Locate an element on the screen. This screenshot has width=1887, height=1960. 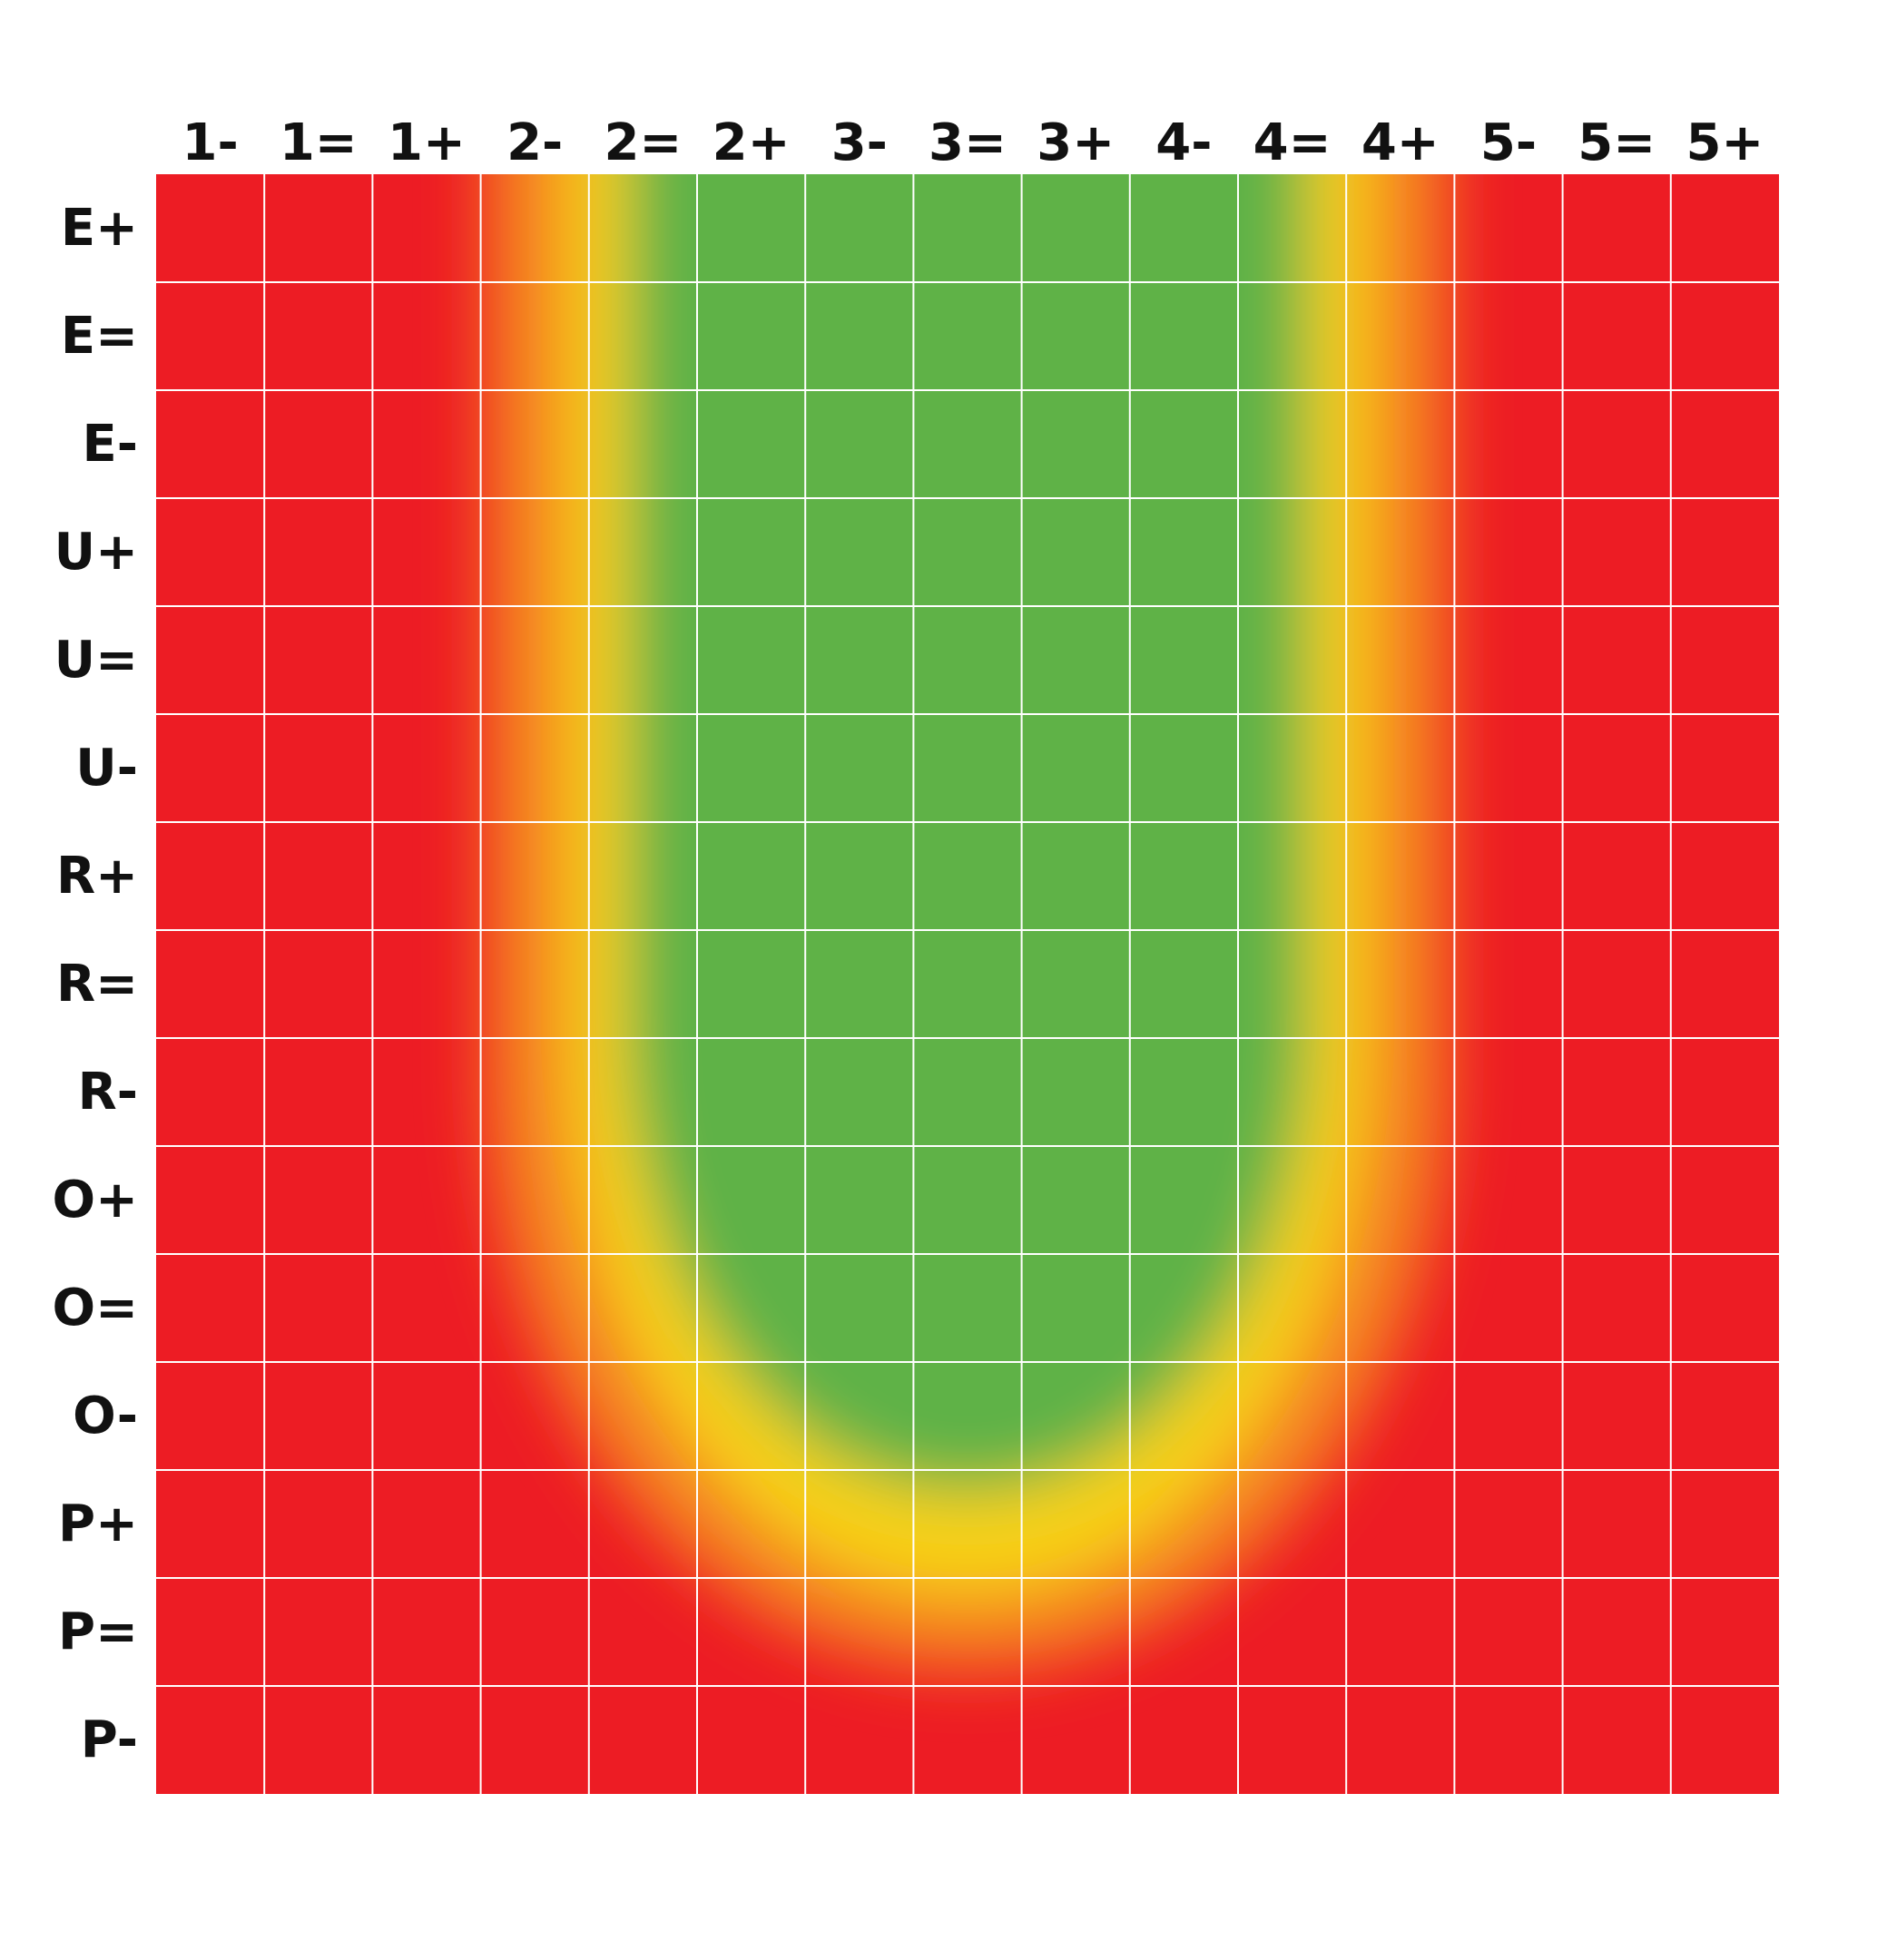
x-axis-tick-labels: 1- 1= 1+ 2- 2= 2+ 3- 3= 3+ 4- 4= 4+ 5- 5= 5+ is located at coordinates (973, 142).